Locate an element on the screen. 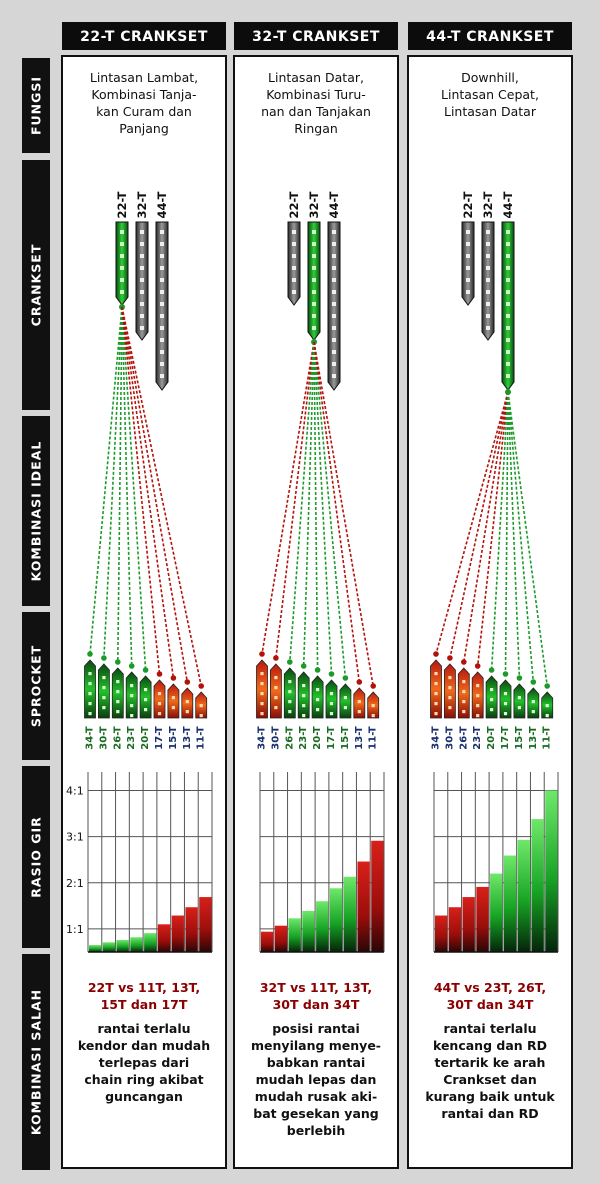  chart-bar-11-T is located at coordinates (551, 871).